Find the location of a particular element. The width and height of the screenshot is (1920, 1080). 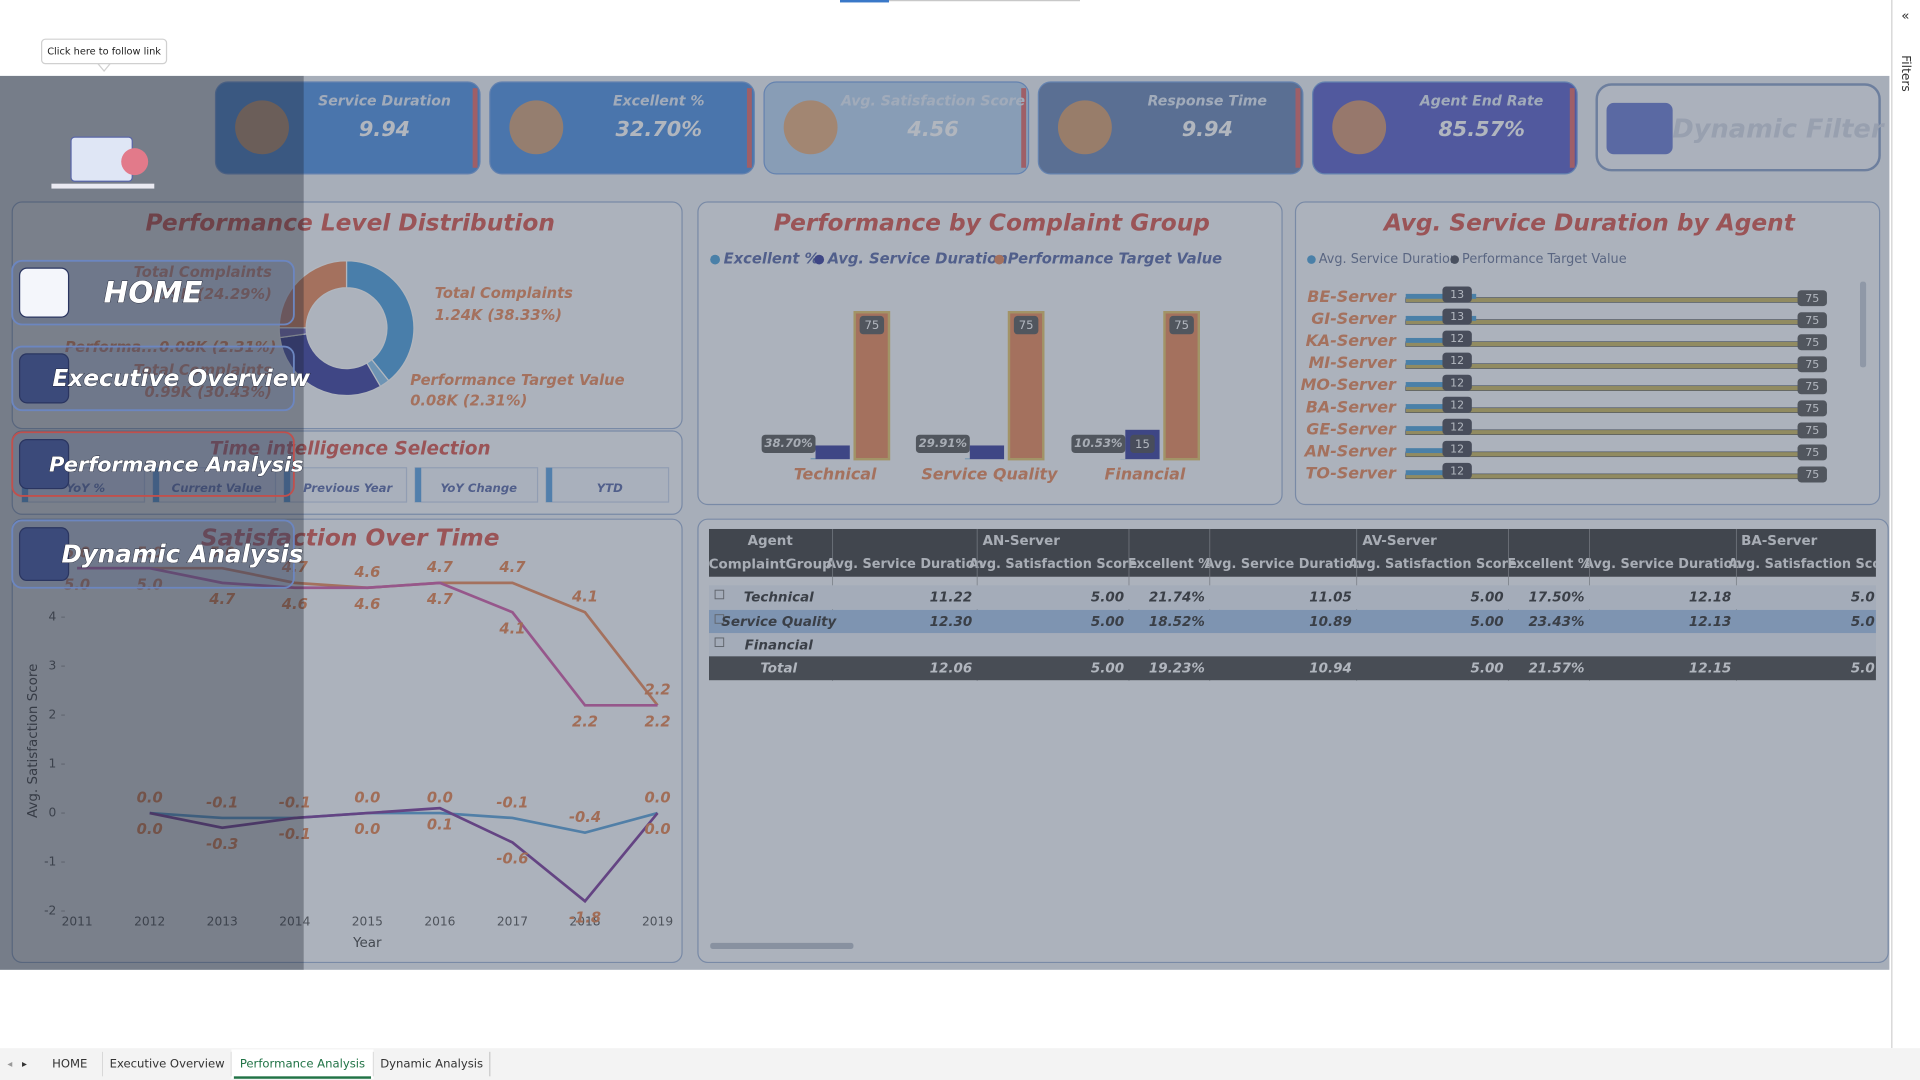

sheet-tab-label: HOME is located at coordinates (69, 1064).